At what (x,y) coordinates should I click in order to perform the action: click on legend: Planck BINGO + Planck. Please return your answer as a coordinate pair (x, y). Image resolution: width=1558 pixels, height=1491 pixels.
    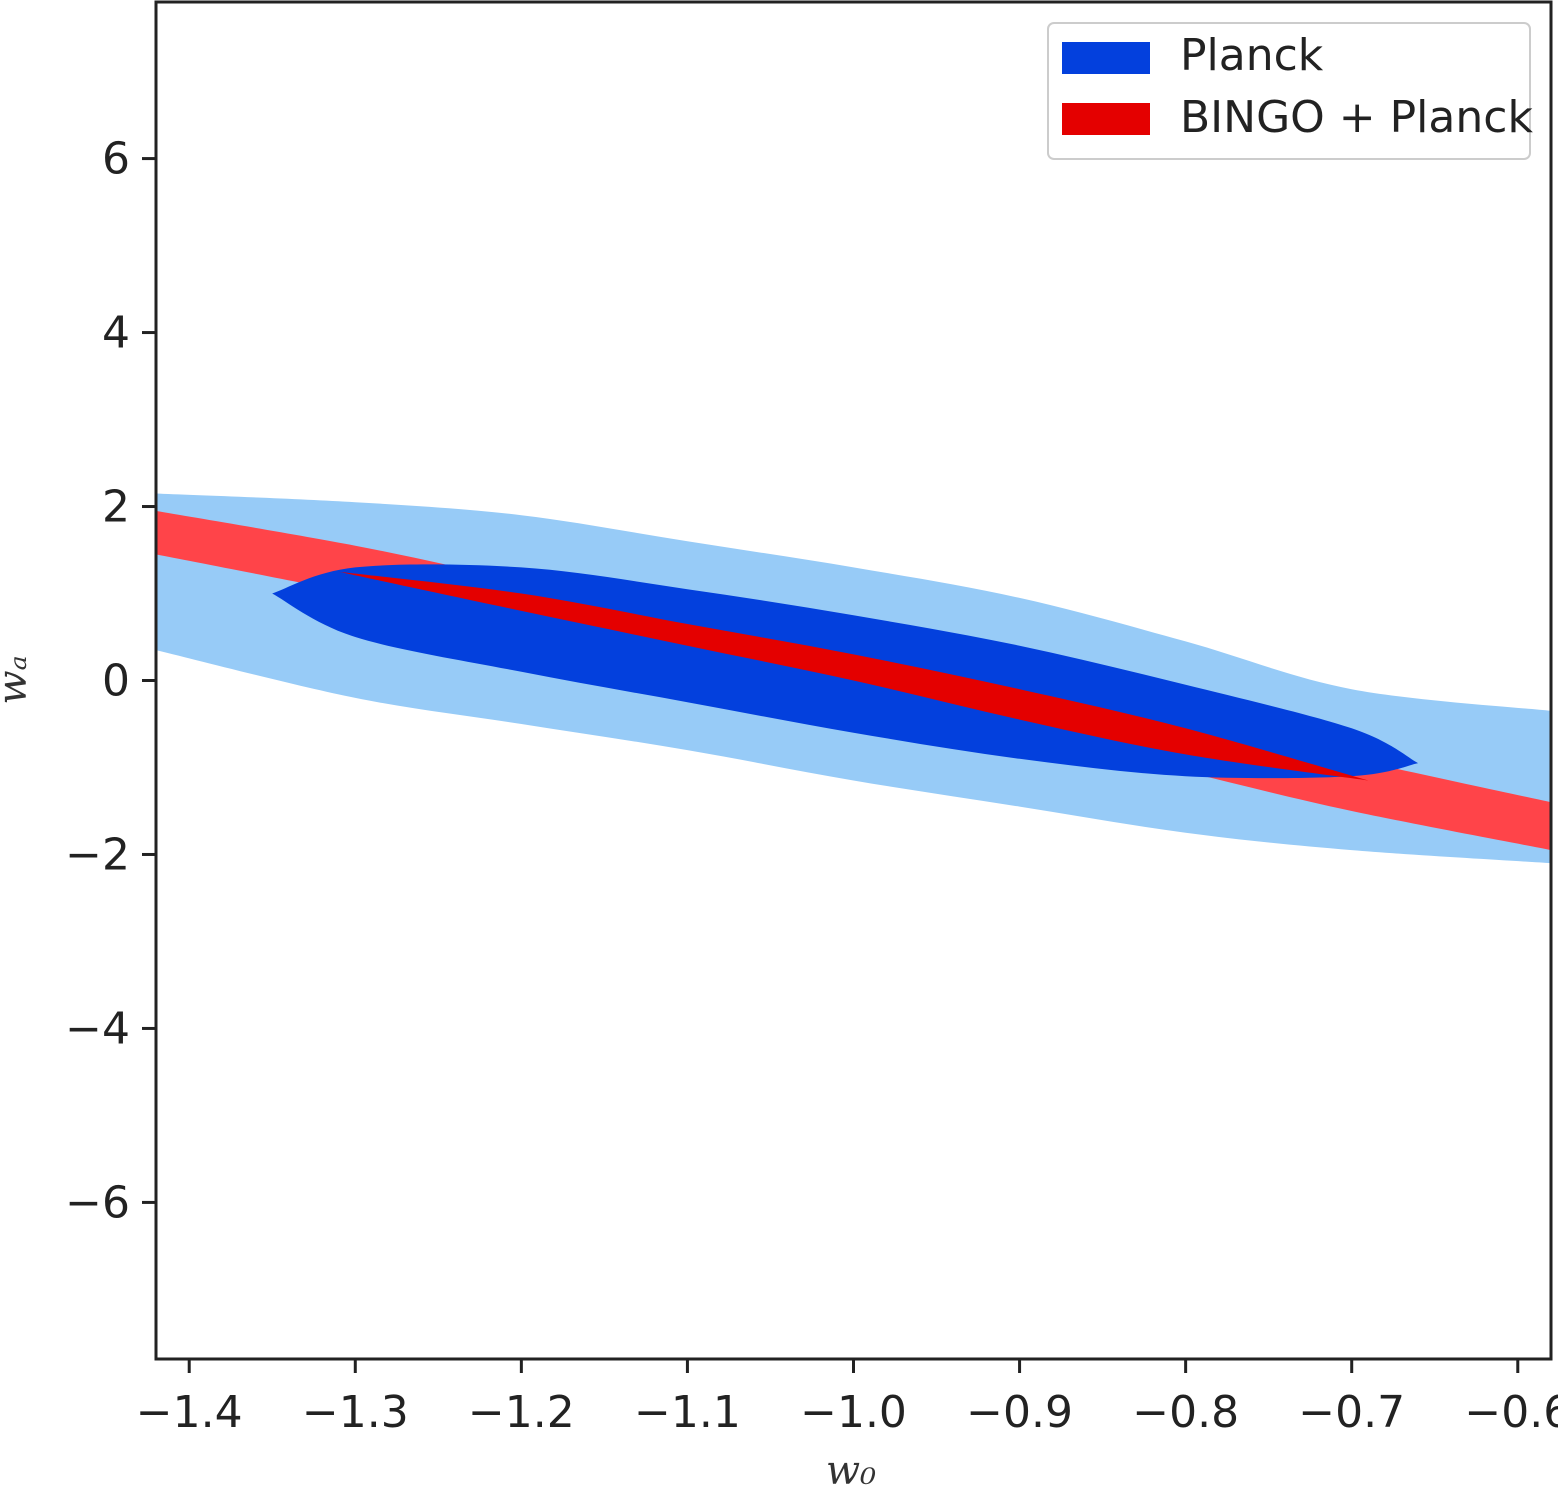
    Looking at the image, I should click on (1290, 91).